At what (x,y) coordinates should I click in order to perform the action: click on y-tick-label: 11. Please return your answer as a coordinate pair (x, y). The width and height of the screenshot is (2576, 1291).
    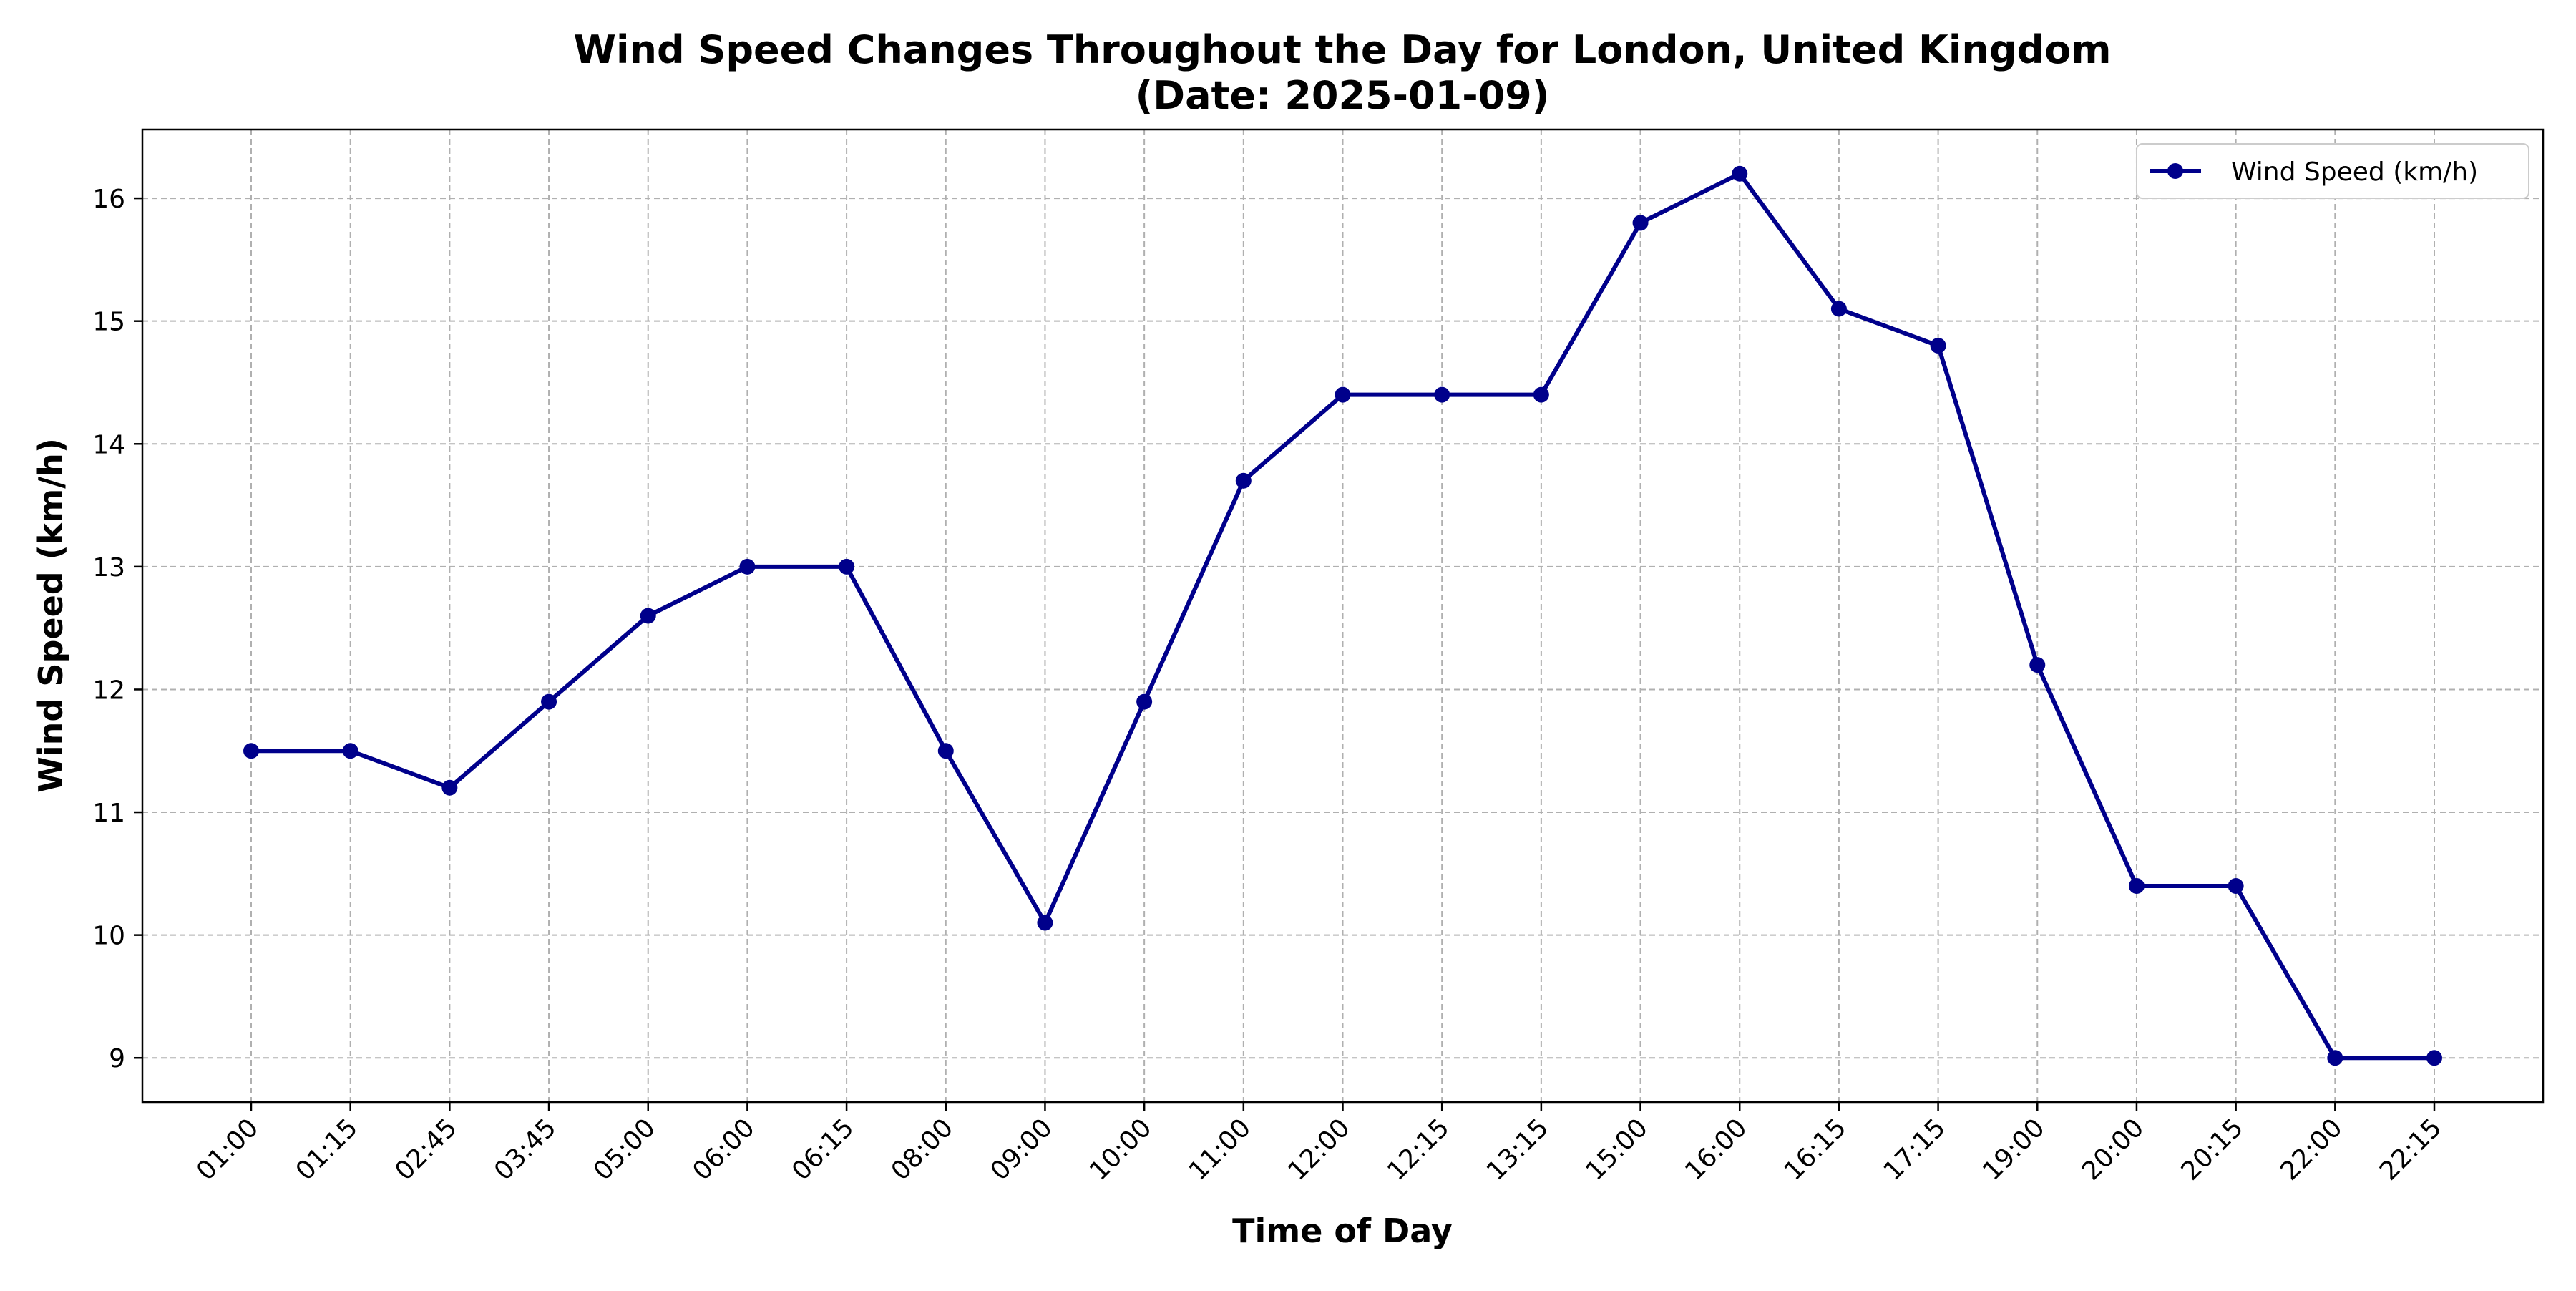
    Looking at the image, I should click on (108, 813).